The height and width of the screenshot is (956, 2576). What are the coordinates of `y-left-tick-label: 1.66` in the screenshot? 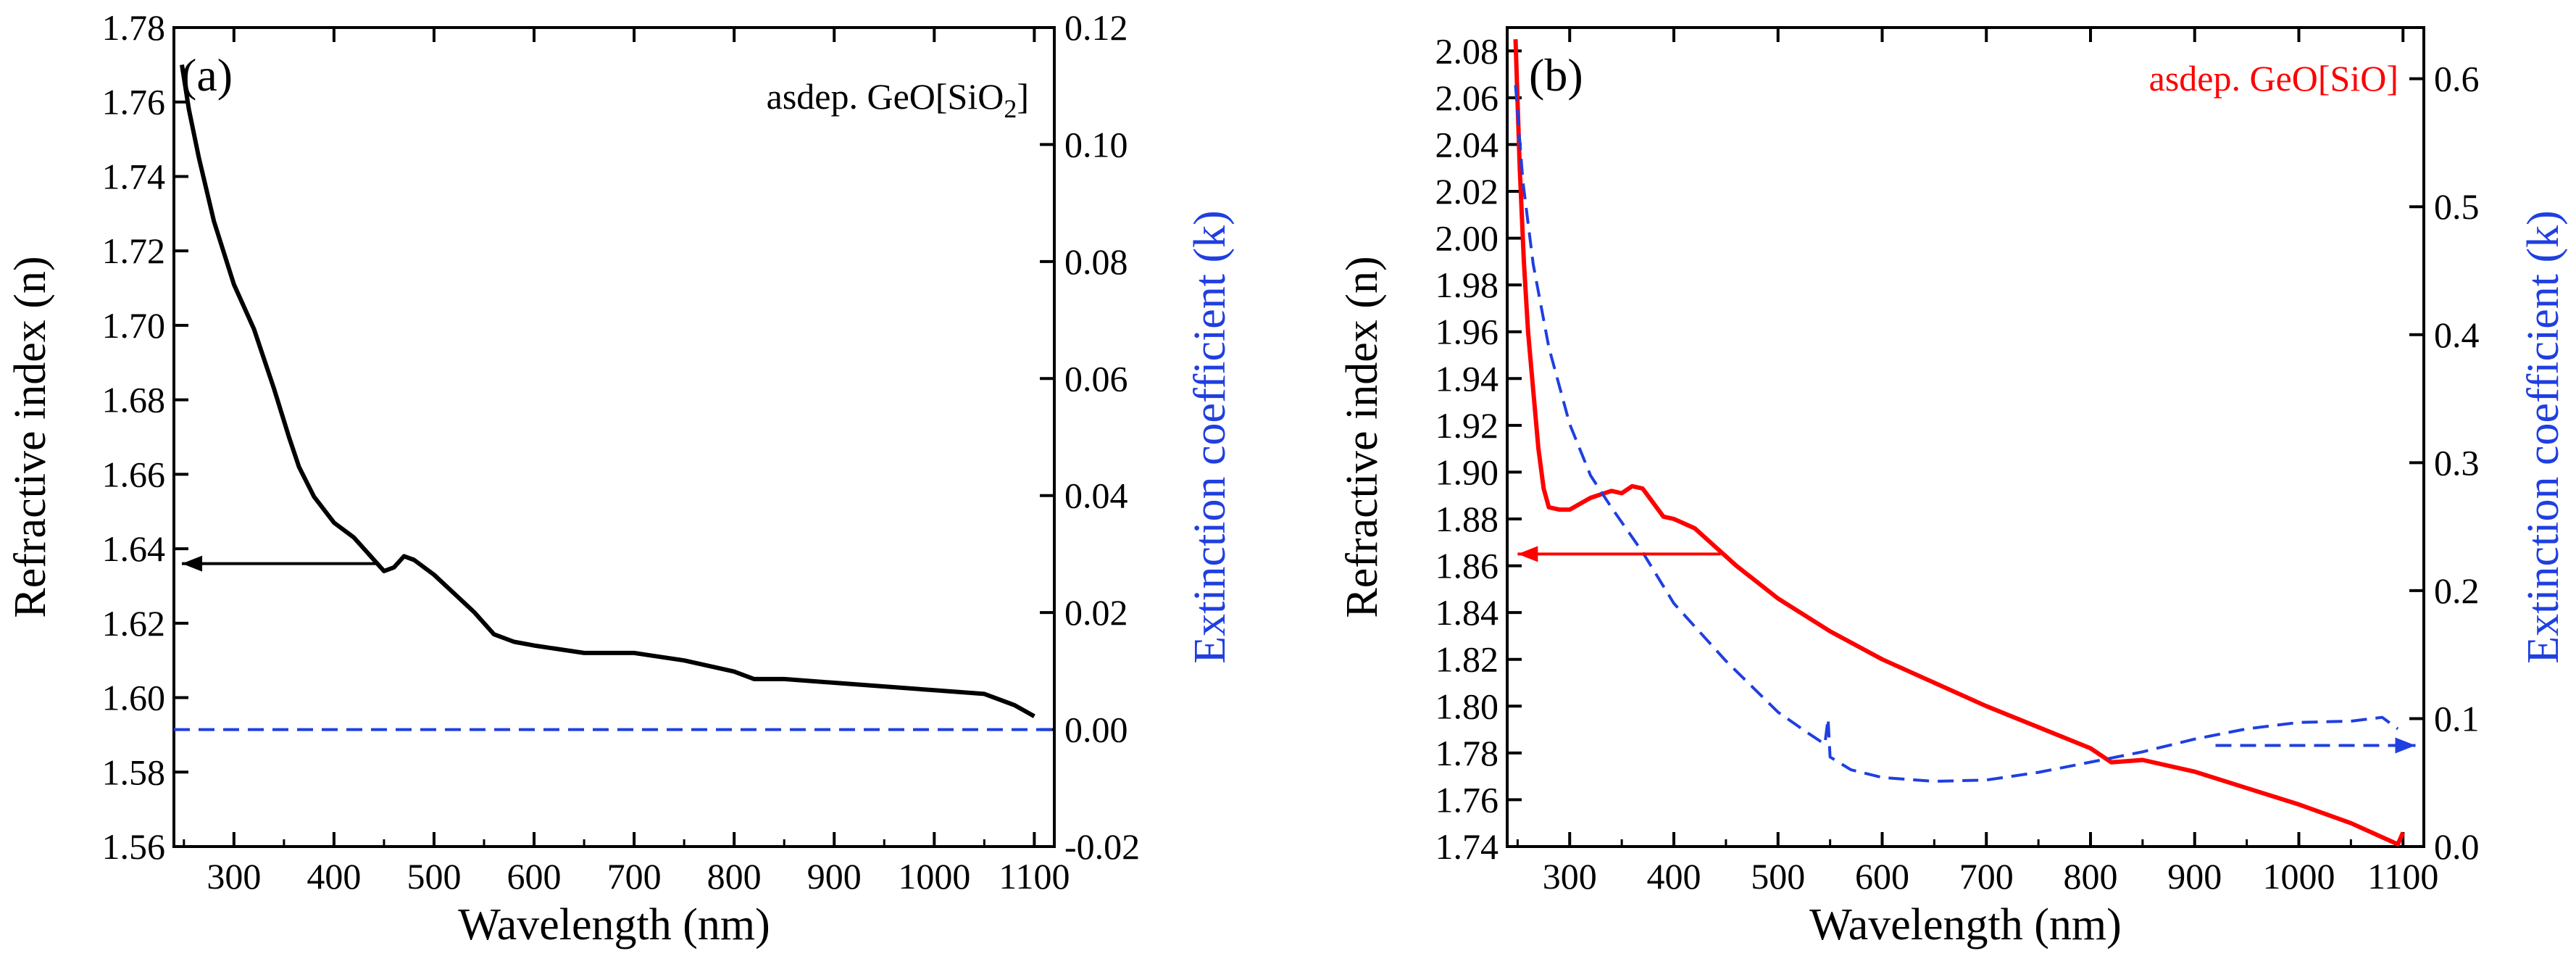 It's located at (134, 474).